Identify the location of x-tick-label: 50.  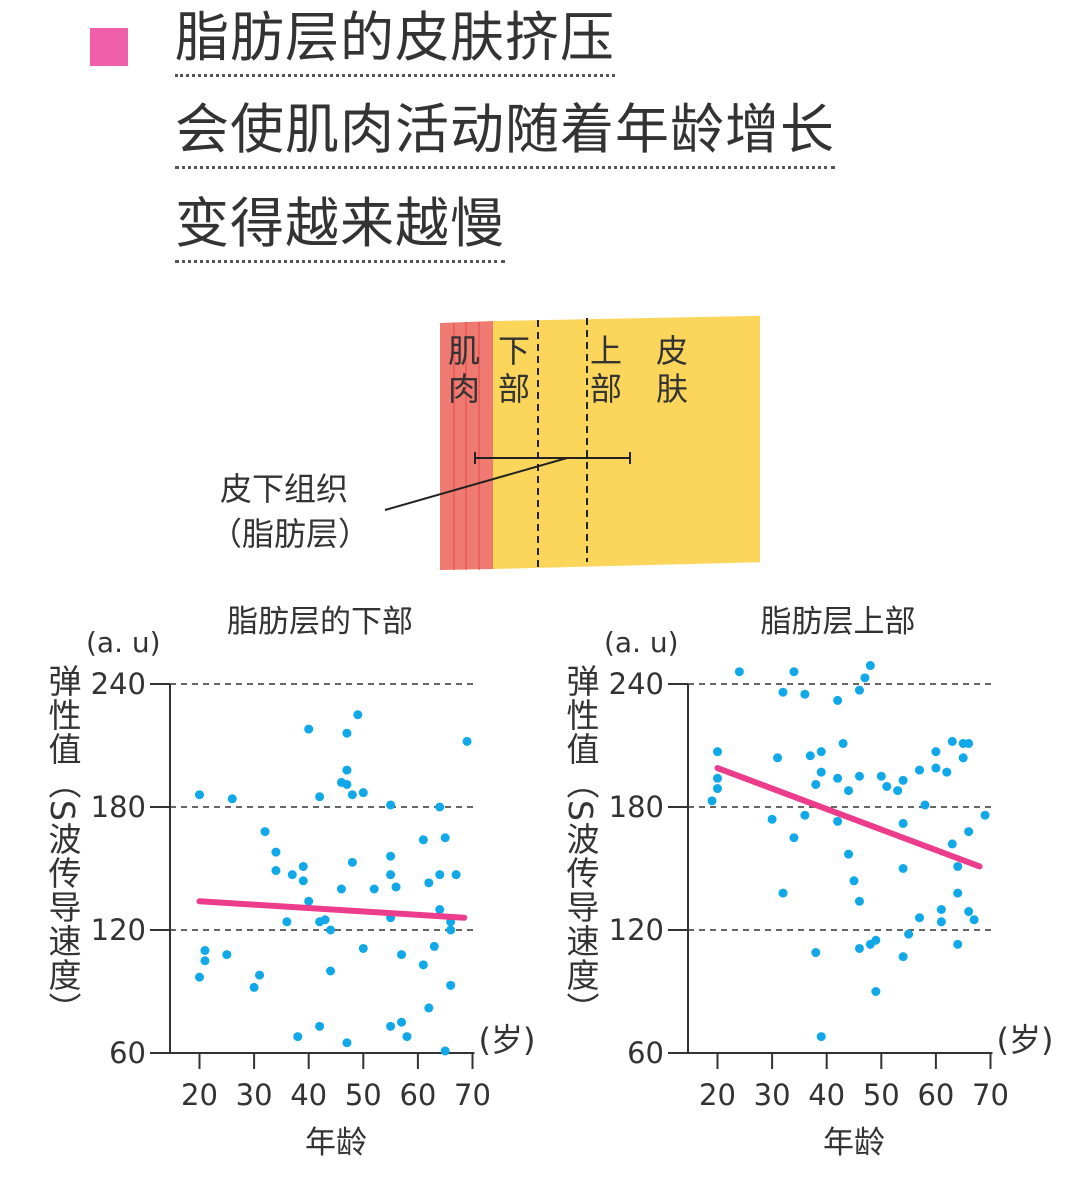
(363, 1095).